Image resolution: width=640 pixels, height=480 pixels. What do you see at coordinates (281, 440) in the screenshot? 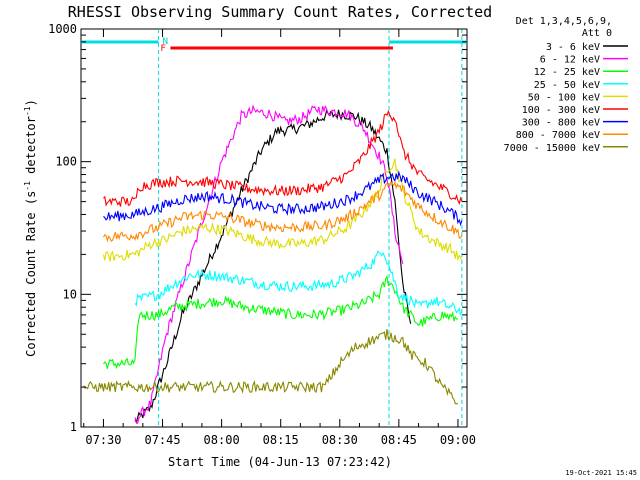
I see `x-tick-label-3: 08:15` at bounding box center [281, 440].